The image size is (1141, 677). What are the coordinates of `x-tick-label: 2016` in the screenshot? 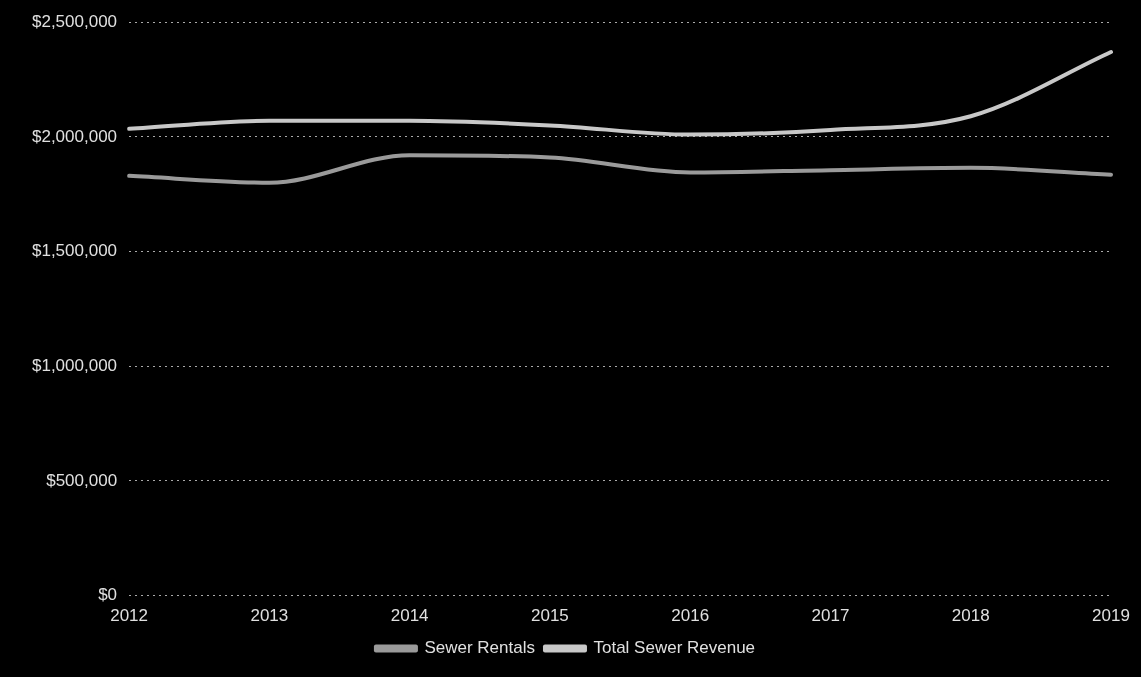 It's located at (690, 616).